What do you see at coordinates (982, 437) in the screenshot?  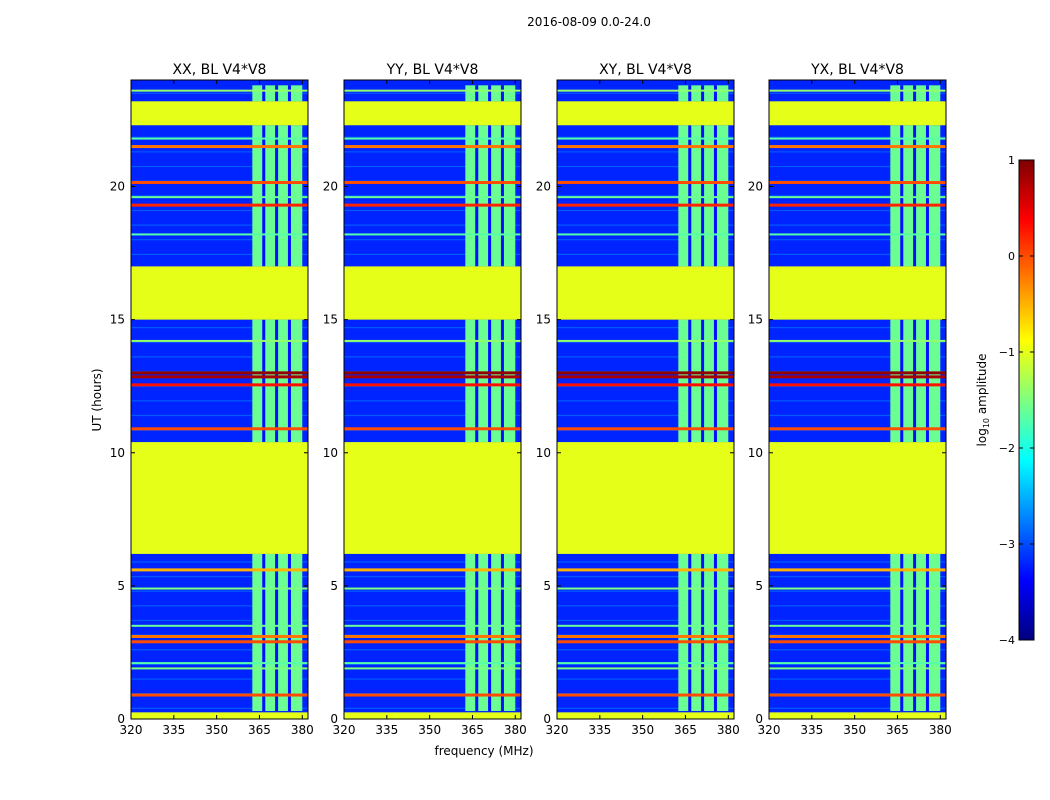 I see `colorbar-label-base: log` at bounding box center [982, 437].